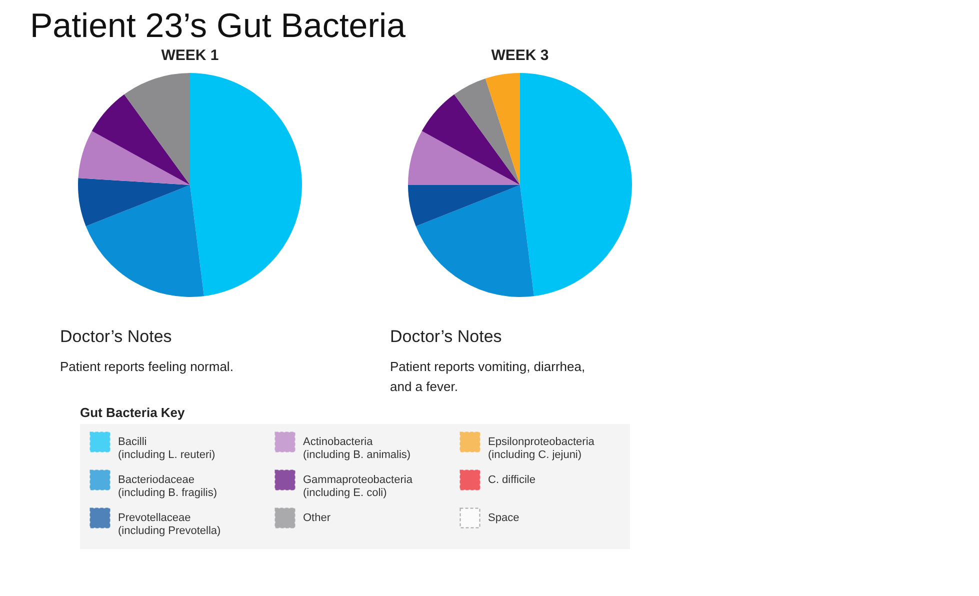 The image size is (979, 596). I want to click on text: Patient reports feeling normal., so click(147, 366).